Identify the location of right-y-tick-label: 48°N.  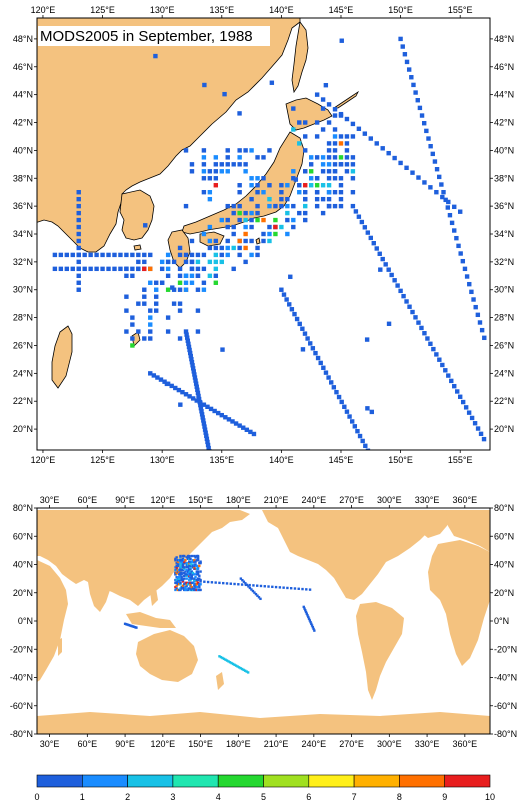
(504, 39).